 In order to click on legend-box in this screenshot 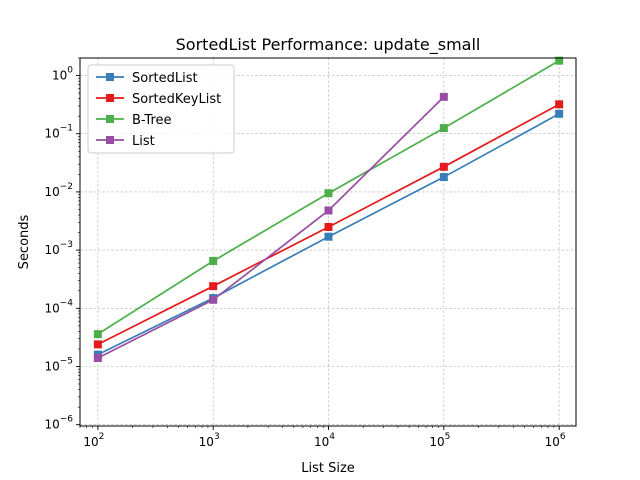, I will do `click(161, 109)`.